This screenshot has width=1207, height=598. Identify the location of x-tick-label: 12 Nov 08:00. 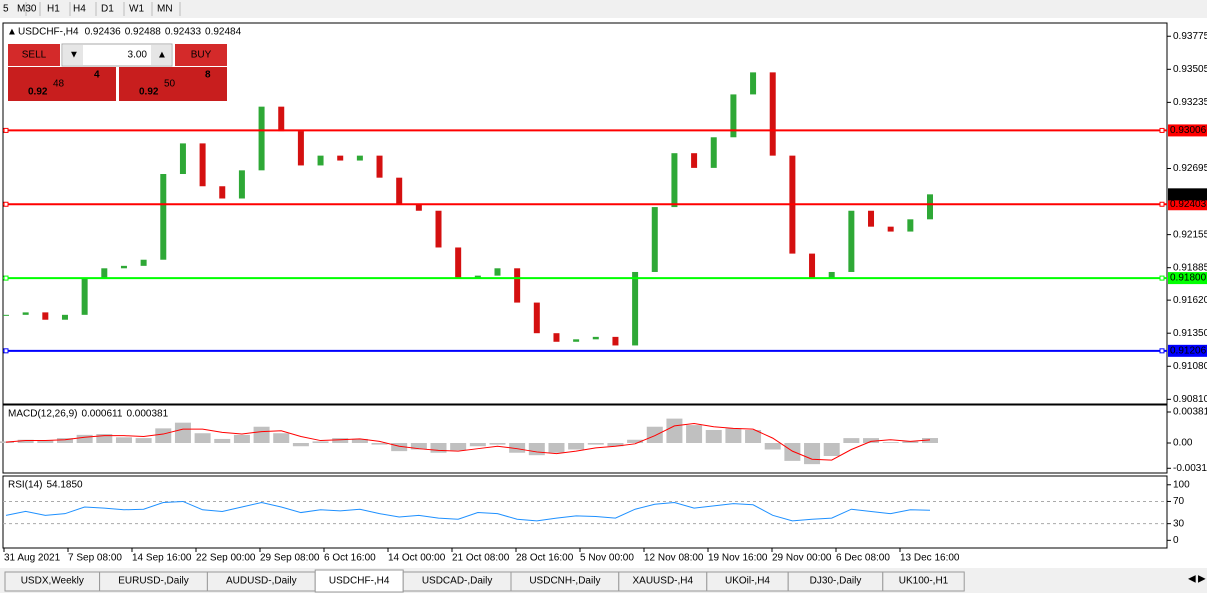
(674, 558).